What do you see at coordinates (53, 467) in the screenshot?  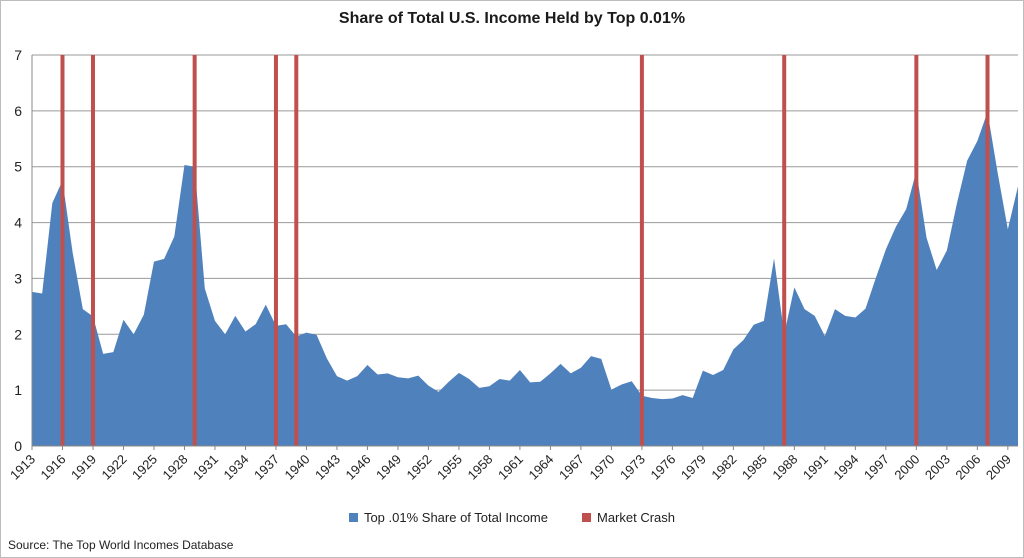 I see `x-tick-label: 1916` at bounding box center [53, 467].